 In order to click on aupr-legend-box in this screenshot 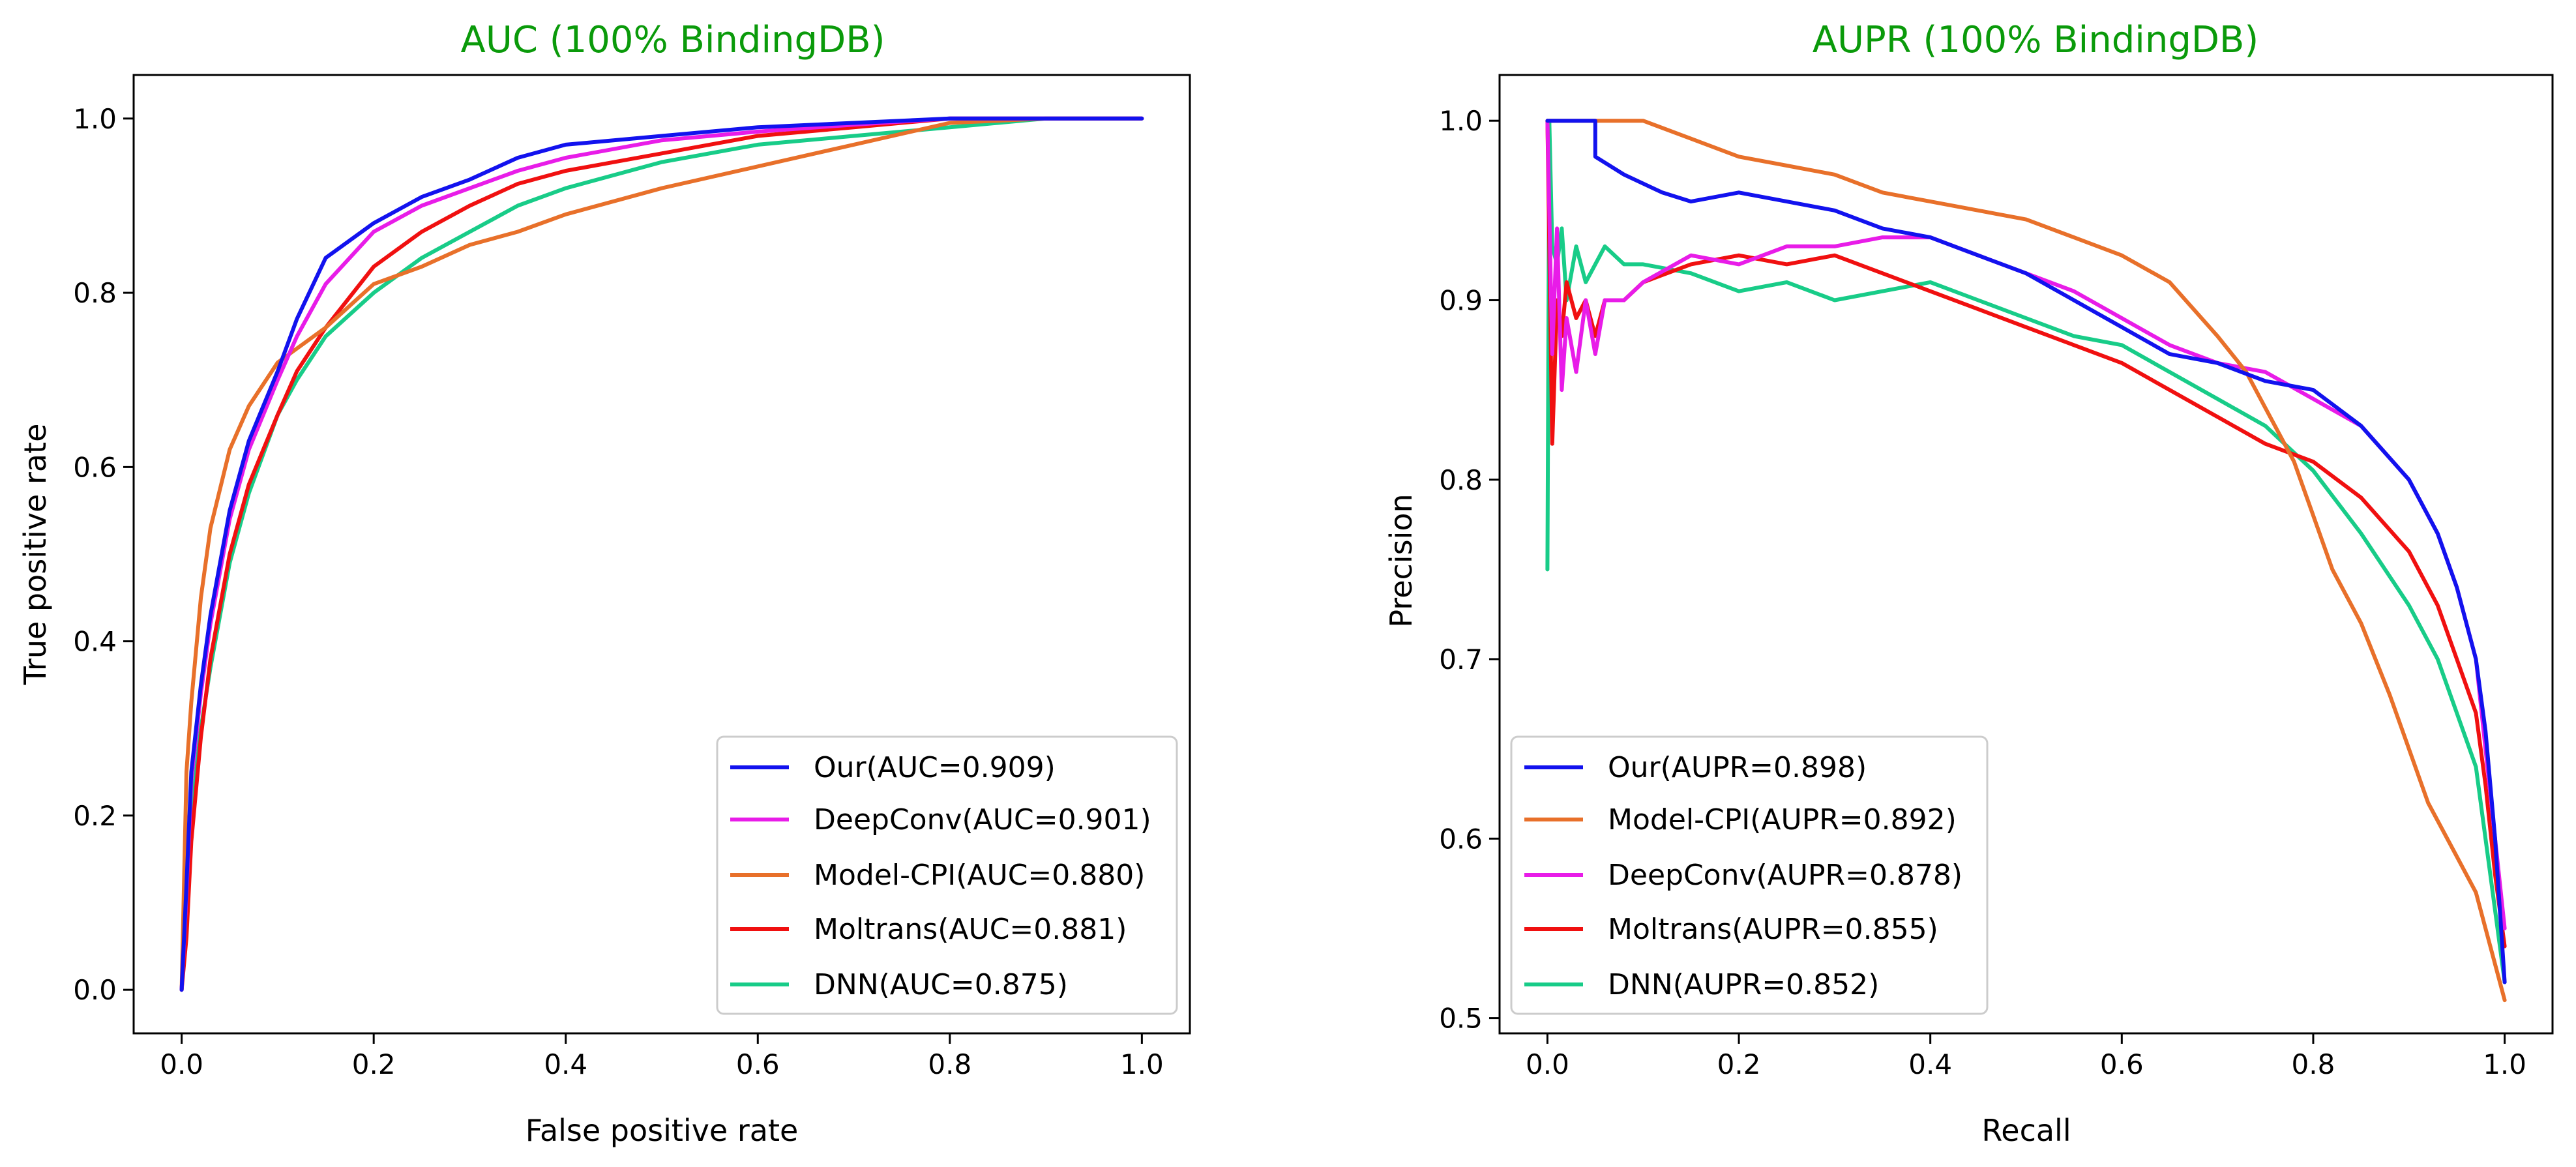, I will do `click(1749, 875)`.